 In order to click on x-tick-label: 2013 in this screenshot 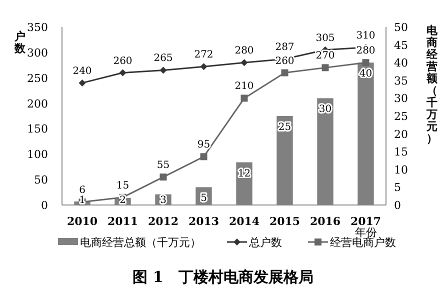, I will do `click(204, 221)`.